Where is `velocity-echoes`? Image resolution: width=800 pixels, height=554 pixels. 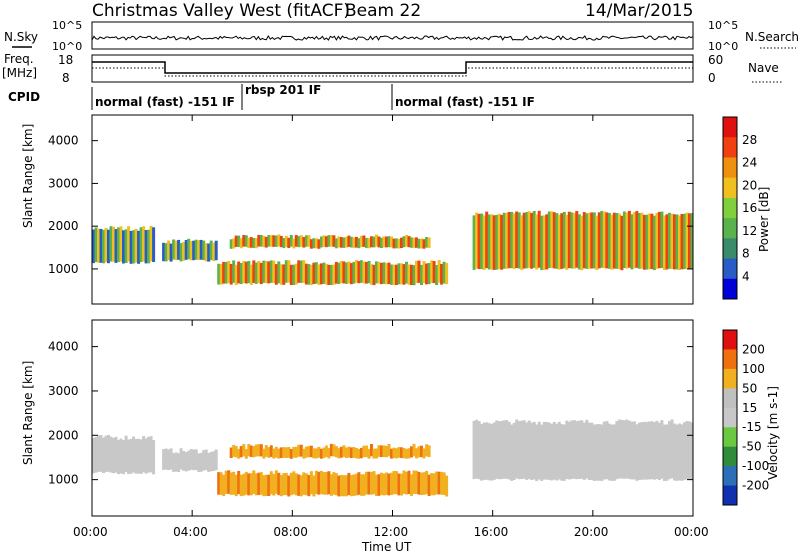
velocity-echoes is located at coordinates (393, 458).